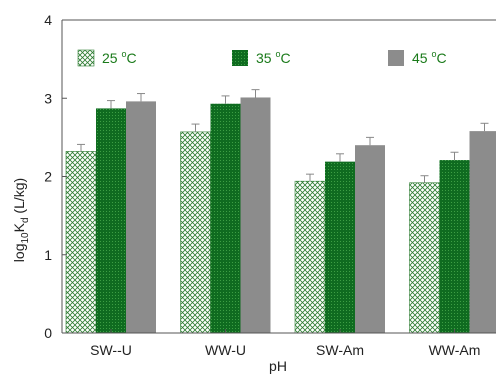 This screenshot has height=376, width=496. What do you see at coordinates (273, 57) in the screenshot?
I see `legend-label: 35 oC` at bounding box center [273, 57].